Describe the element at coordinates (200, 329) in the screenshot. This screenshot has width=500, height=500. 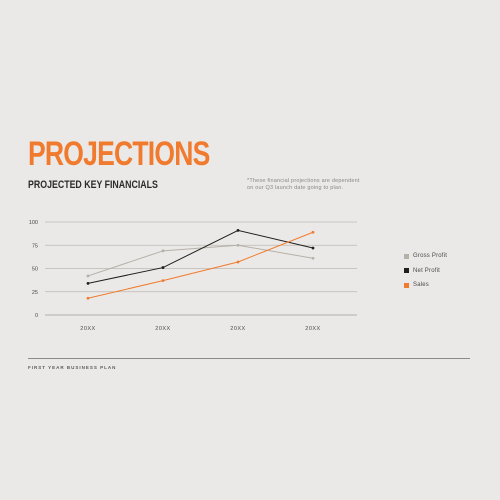
I see `x-axis-ticks: 20XX 20XX 20XX 20XX` at that location.